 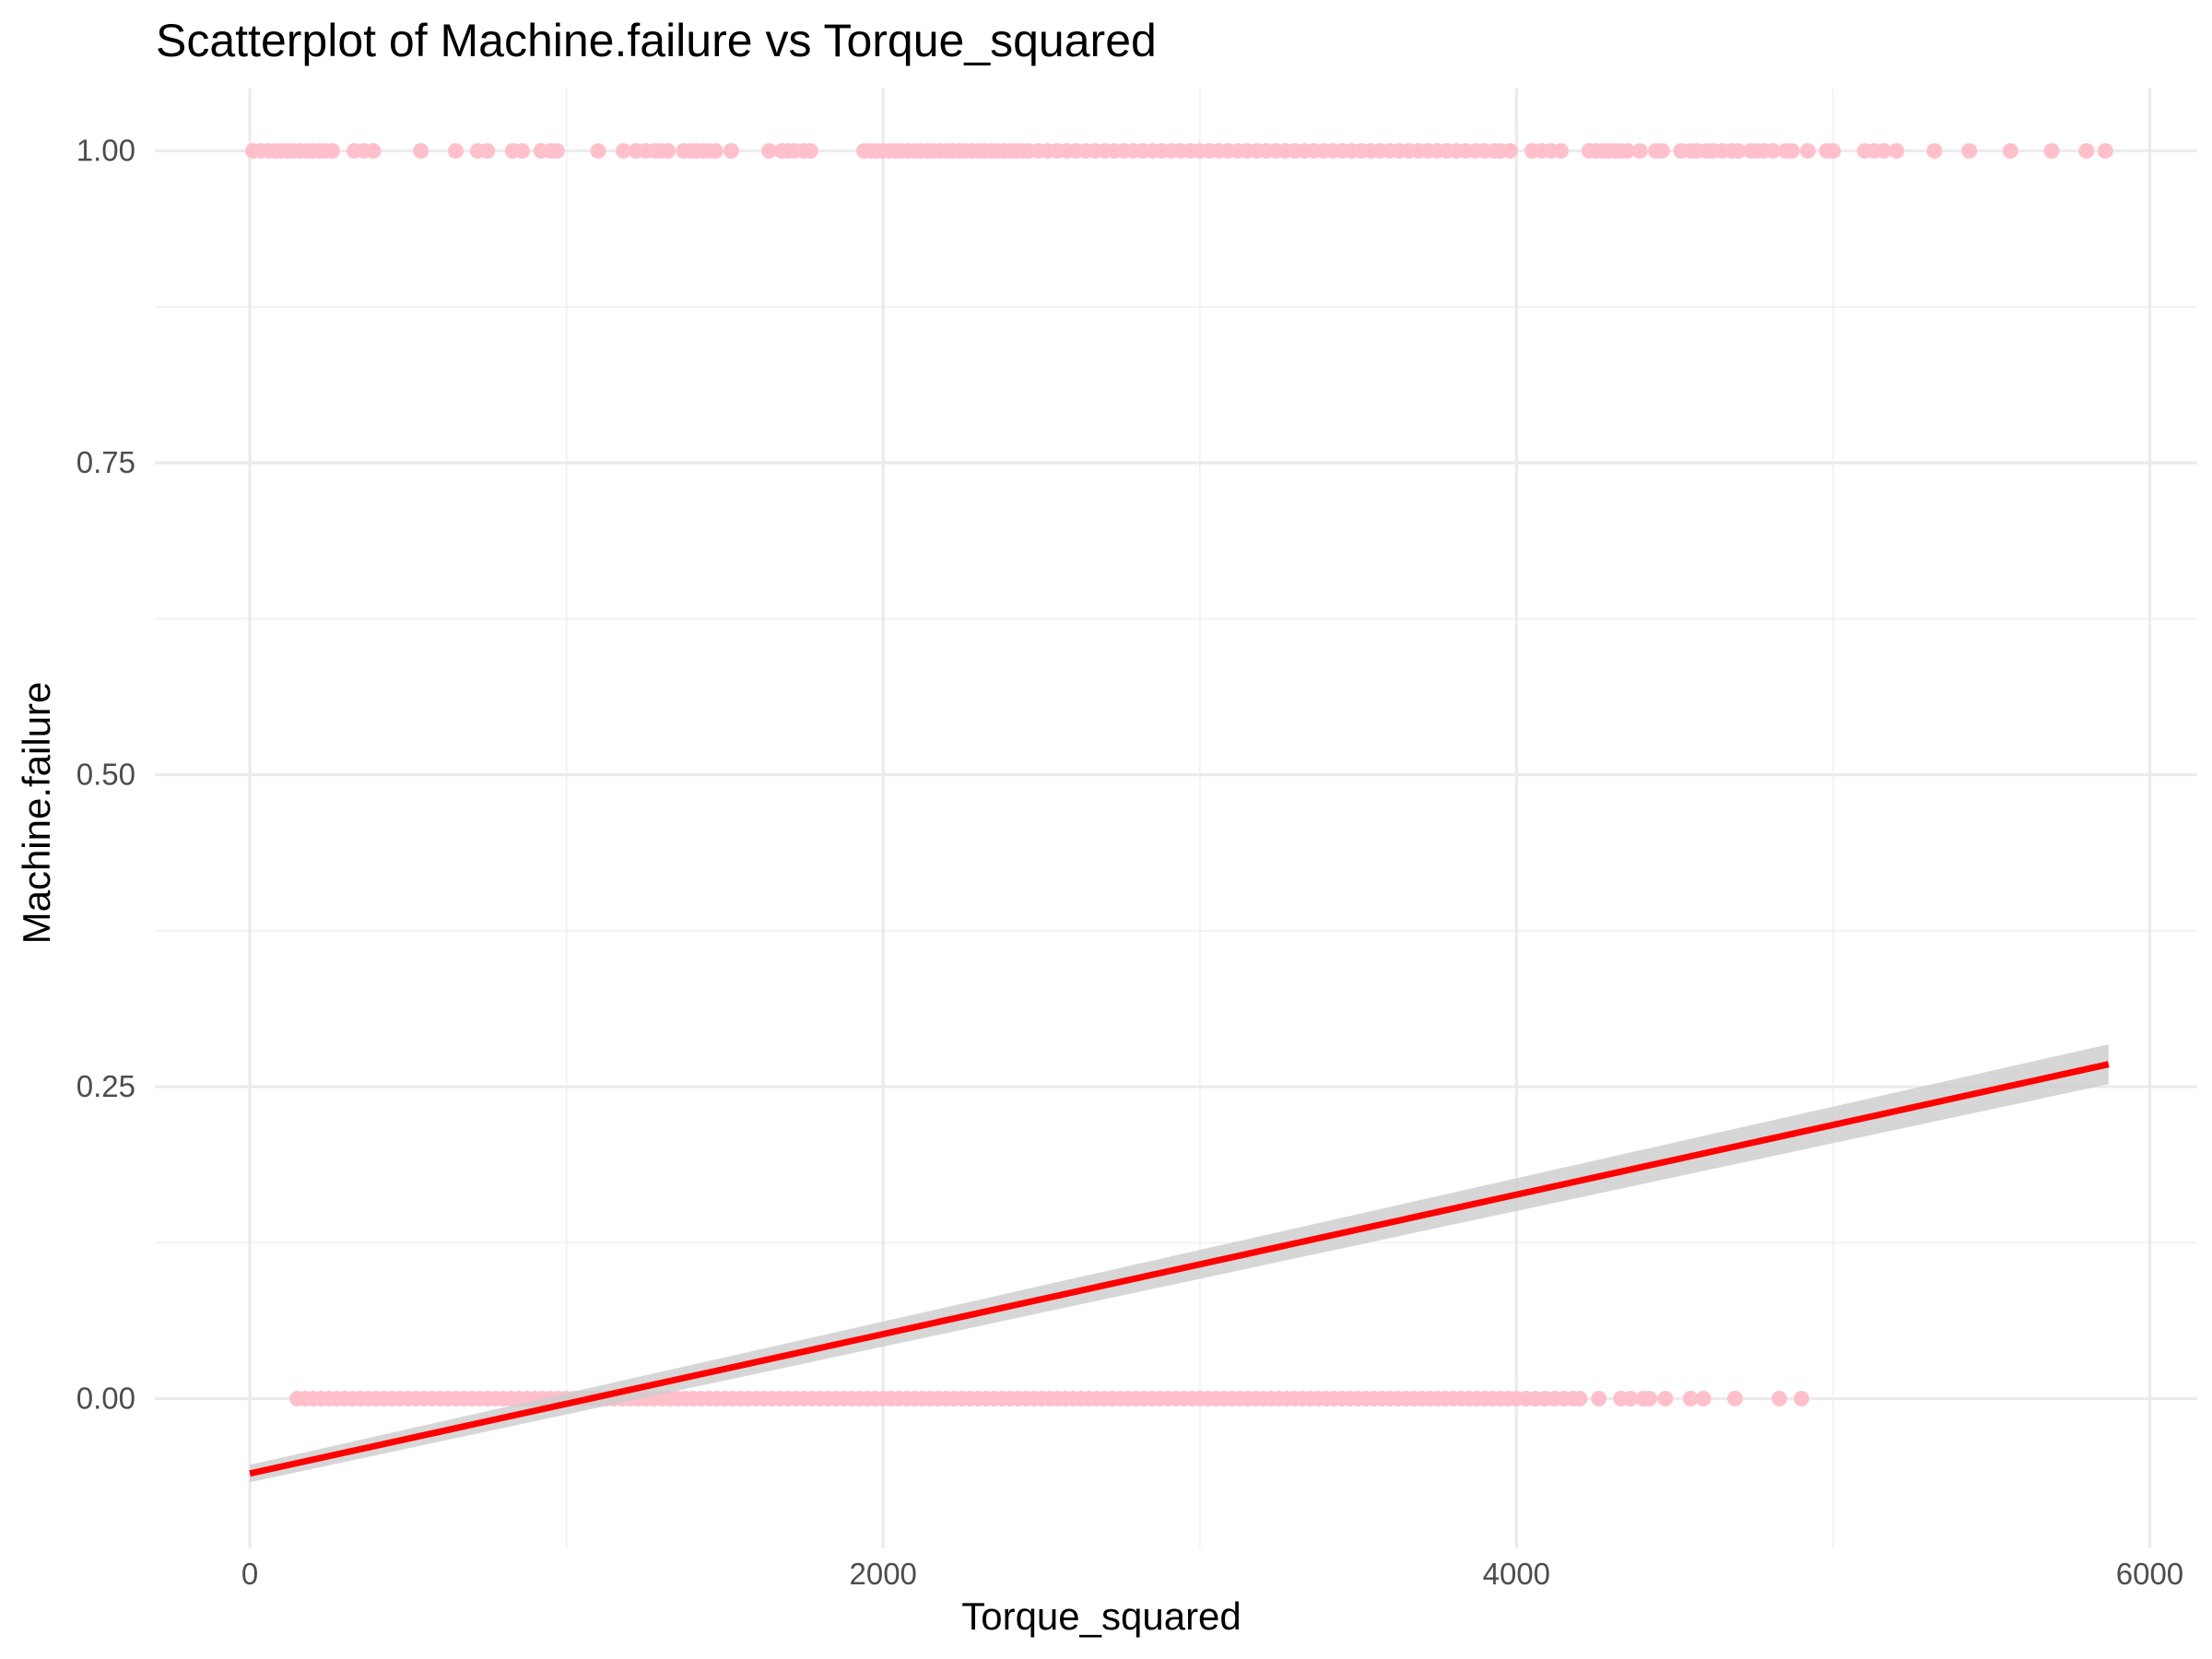 What do you see at coordinates (105, 462) in the screenshot?
I see `y-tick-label: 0.75` at bounding box center [105, 462].